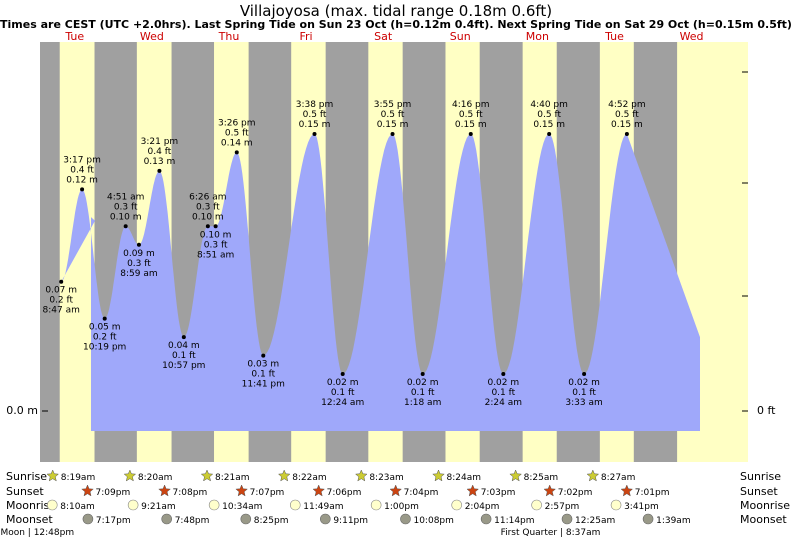 The image size is (793, 539). Describe the element at coordinates (760, 476) in the screenshot. I see `row-label-sunrise-right: Sunrise` at that location.